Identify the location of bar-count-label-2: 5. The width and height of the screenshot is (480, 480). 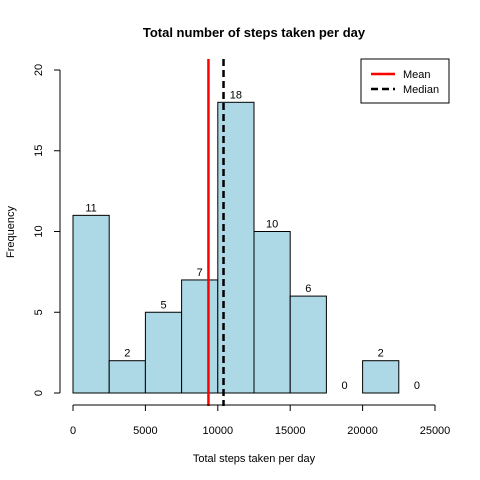
(163, 305).